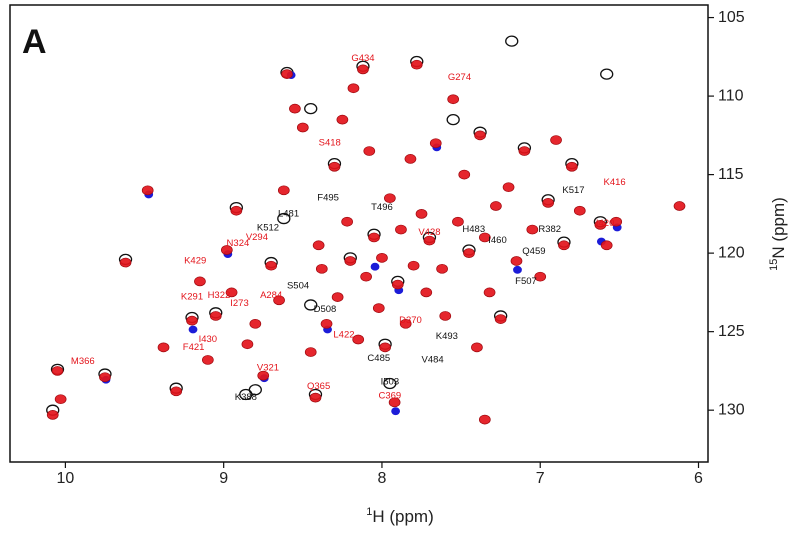  What do you see at coordinates (195, 260) in the screenshot?
I see `peak-label: K429` at bounding box center [195, 260].